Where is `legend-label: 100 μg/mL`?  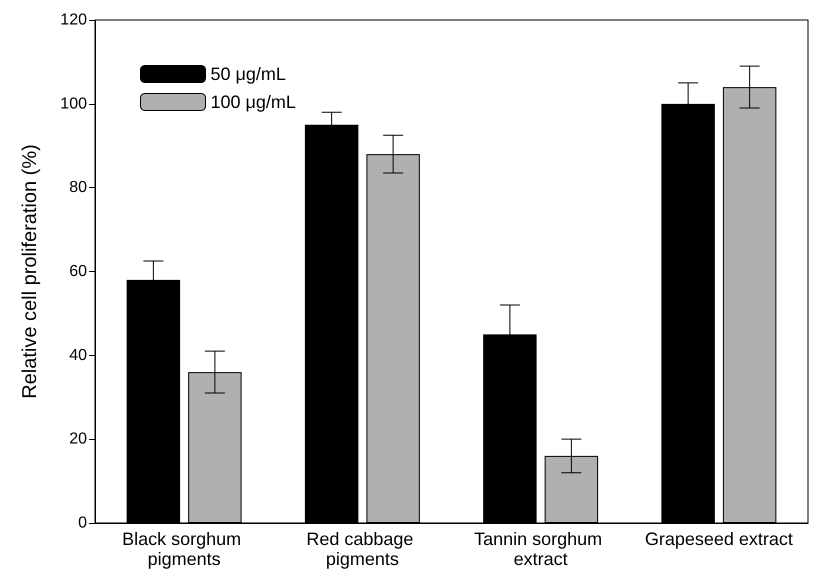 legend-label: 100 μg/mL is located at coordinates (253, 102).